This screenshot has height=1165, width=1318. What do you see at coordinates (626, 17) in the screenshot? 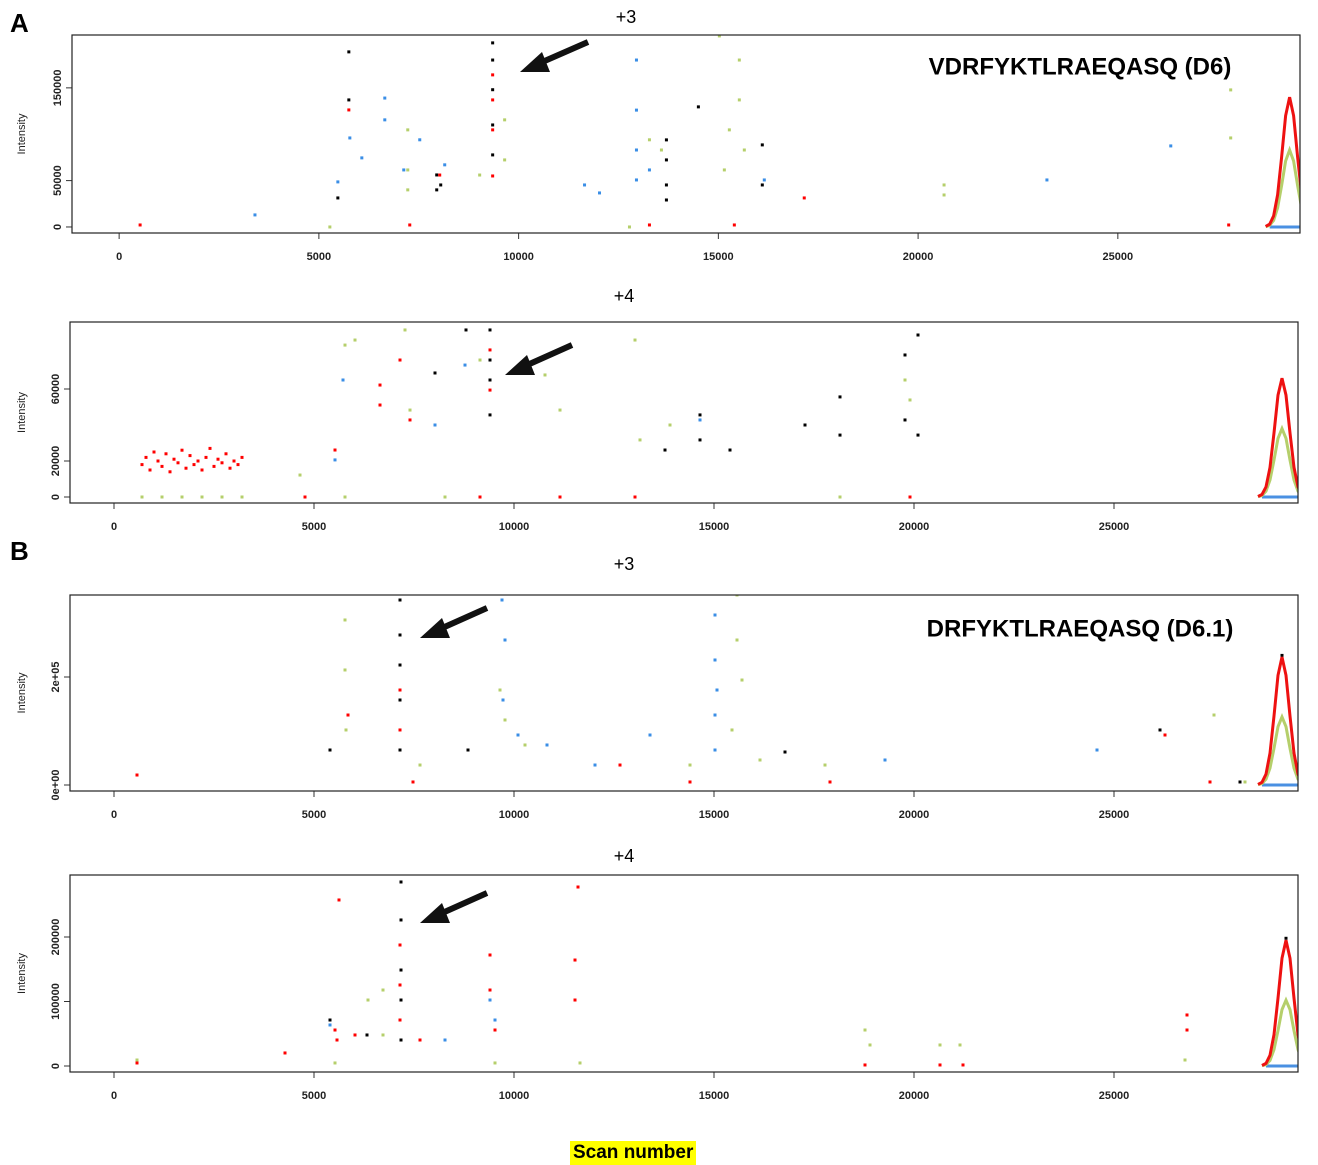
I see `chart-title: +3` at bounding box center [626, 17].